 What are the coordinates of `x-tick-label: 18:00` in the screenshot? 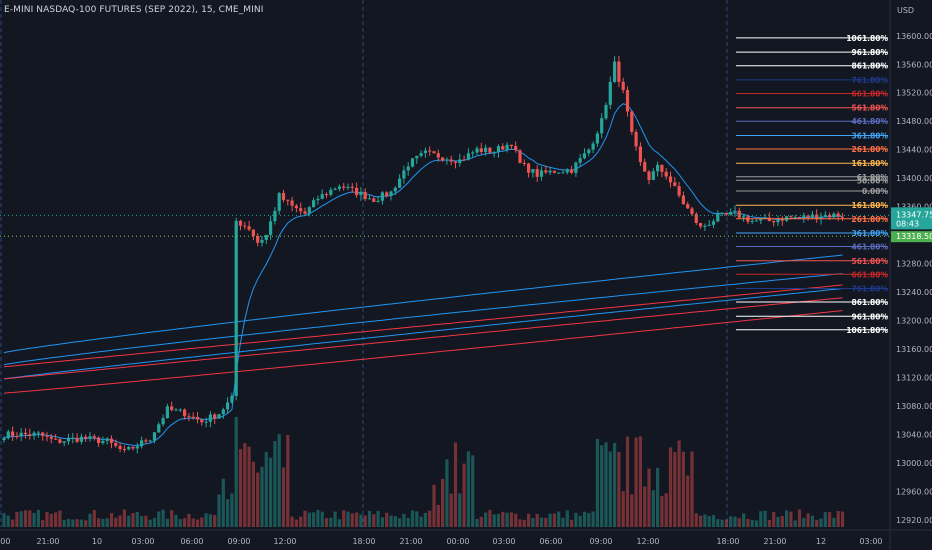 It's located at (363, 541).